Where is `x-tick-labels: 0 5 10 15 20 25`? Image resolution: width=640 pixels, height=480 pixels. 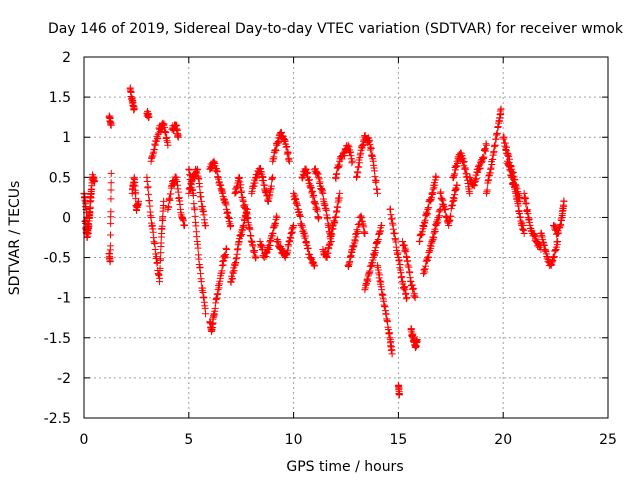 x-tick-labels: 0 5 10 15 20 25 is located at coordinates (348, 440).